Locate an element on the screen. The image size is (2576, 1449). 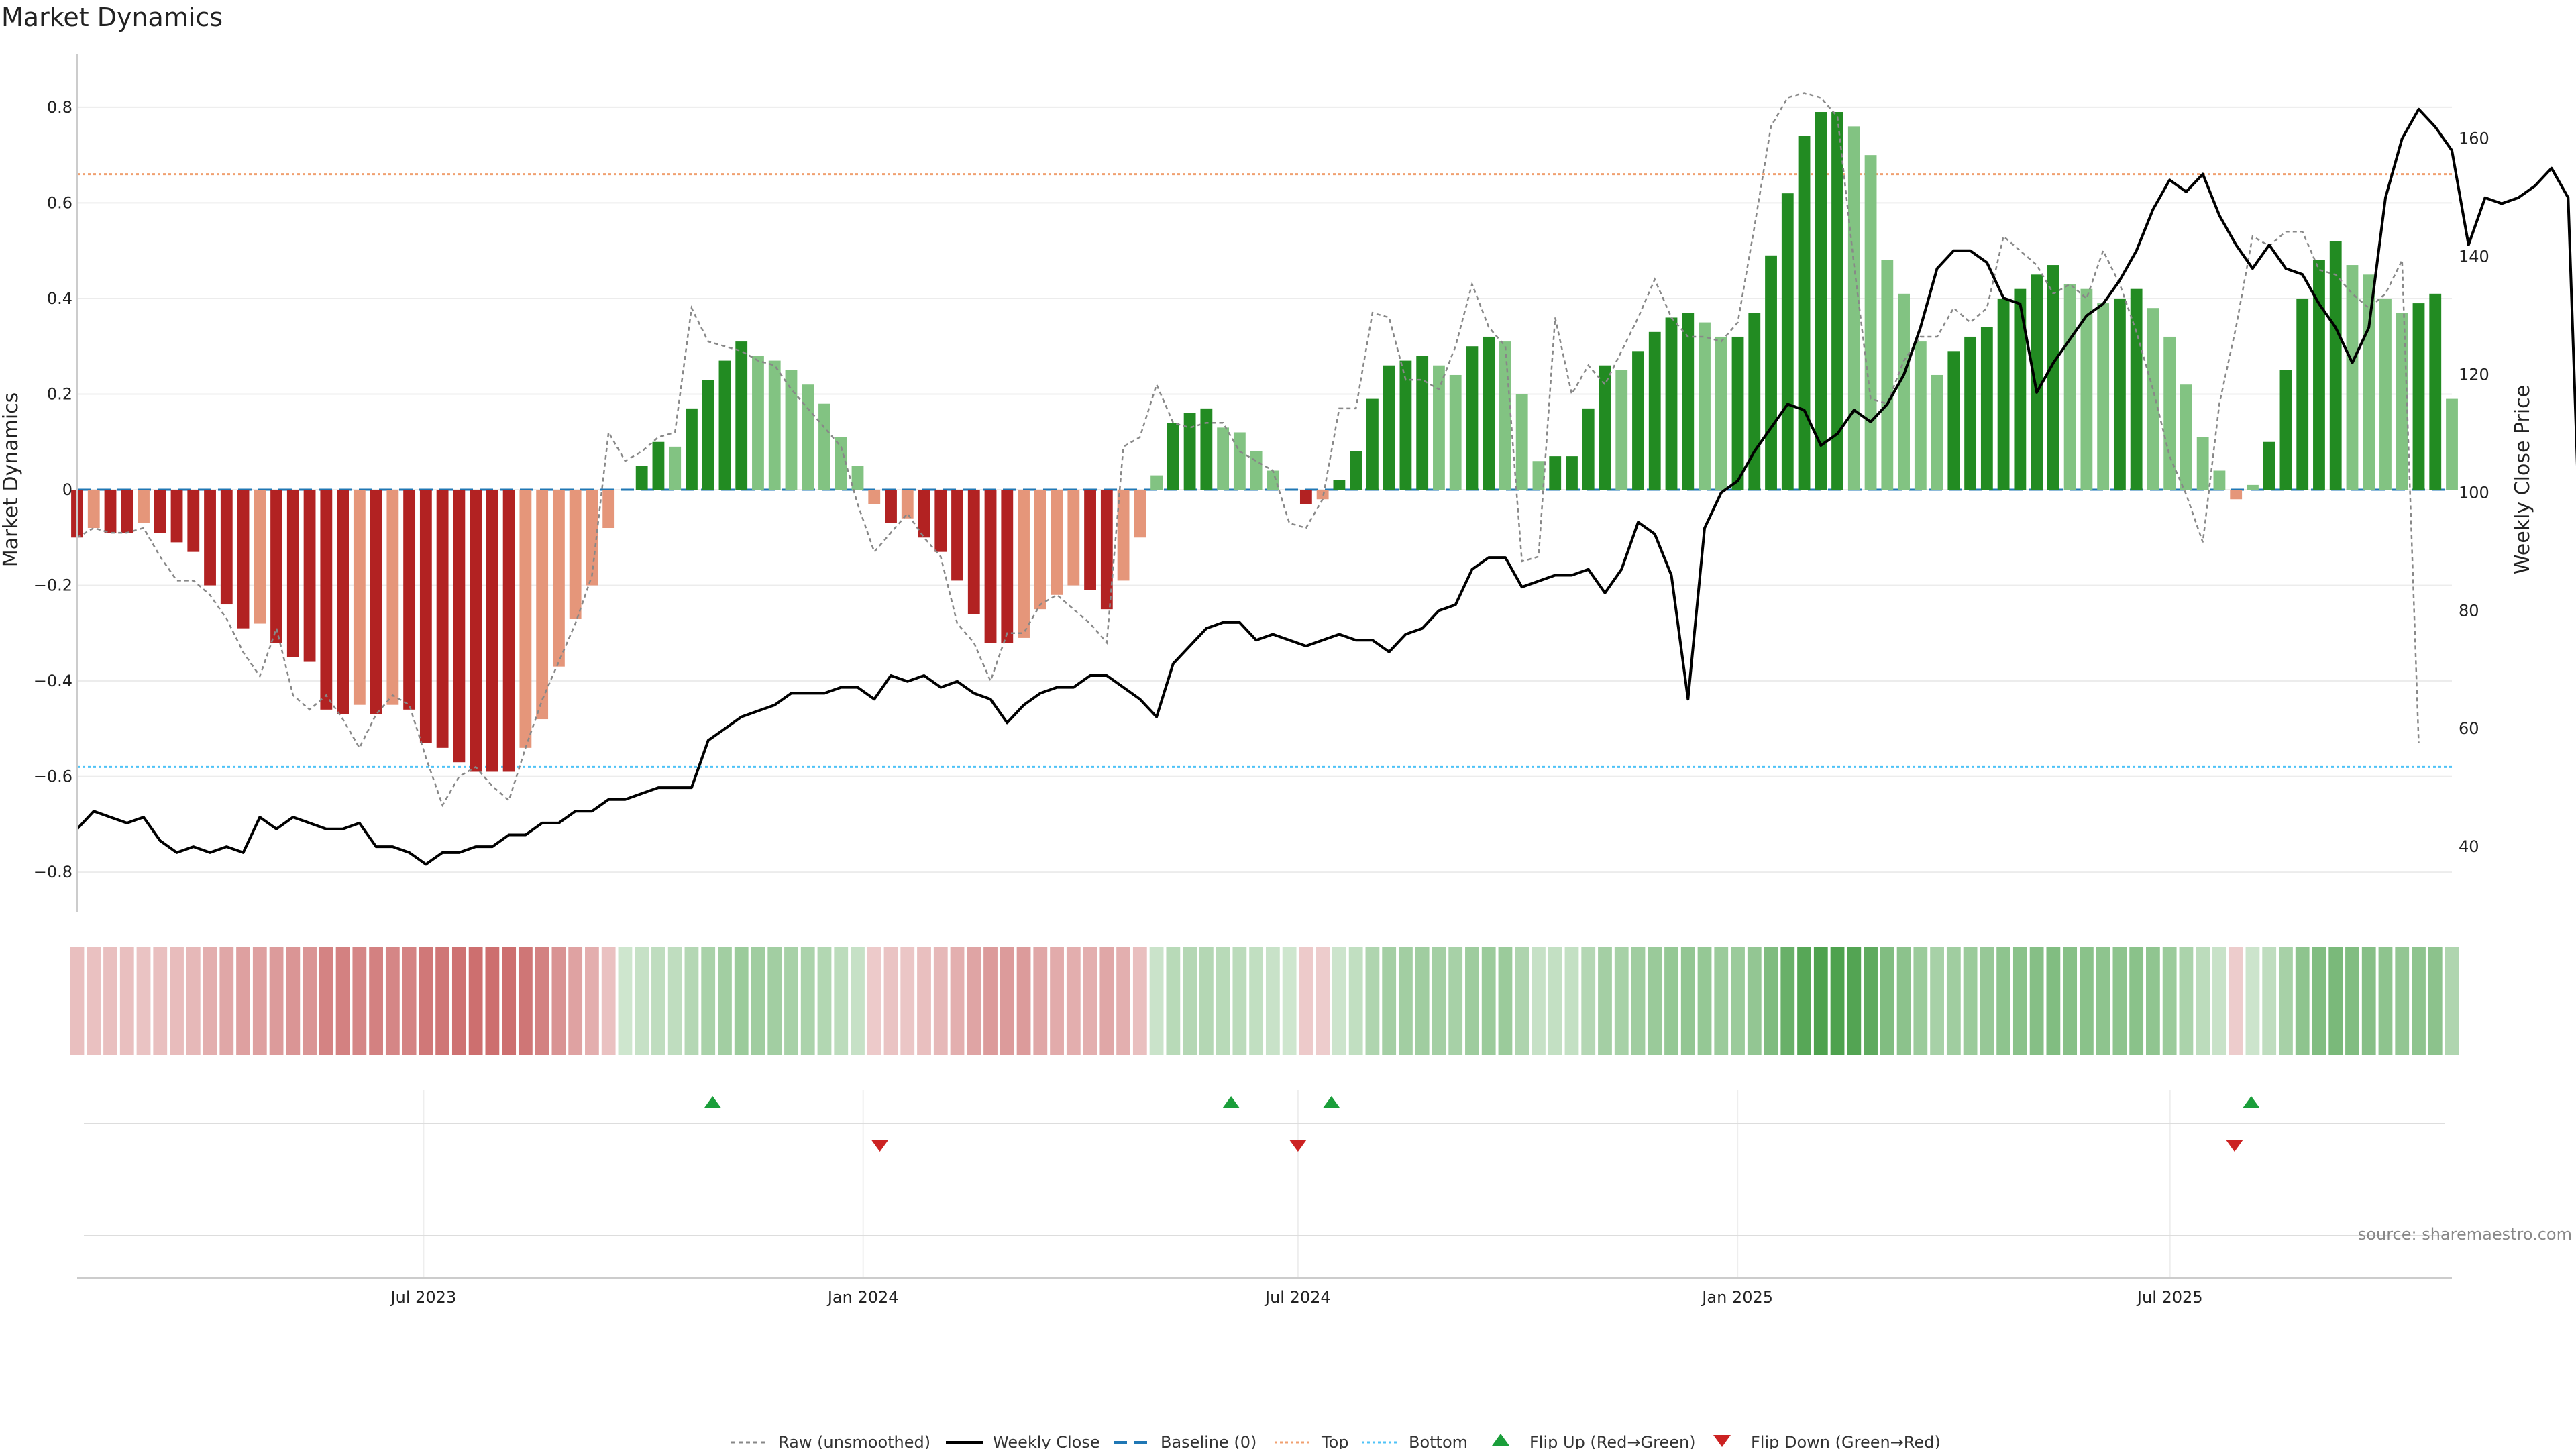
source-label: source: sharemaestro.com is located at coordinates (2465, 1234).